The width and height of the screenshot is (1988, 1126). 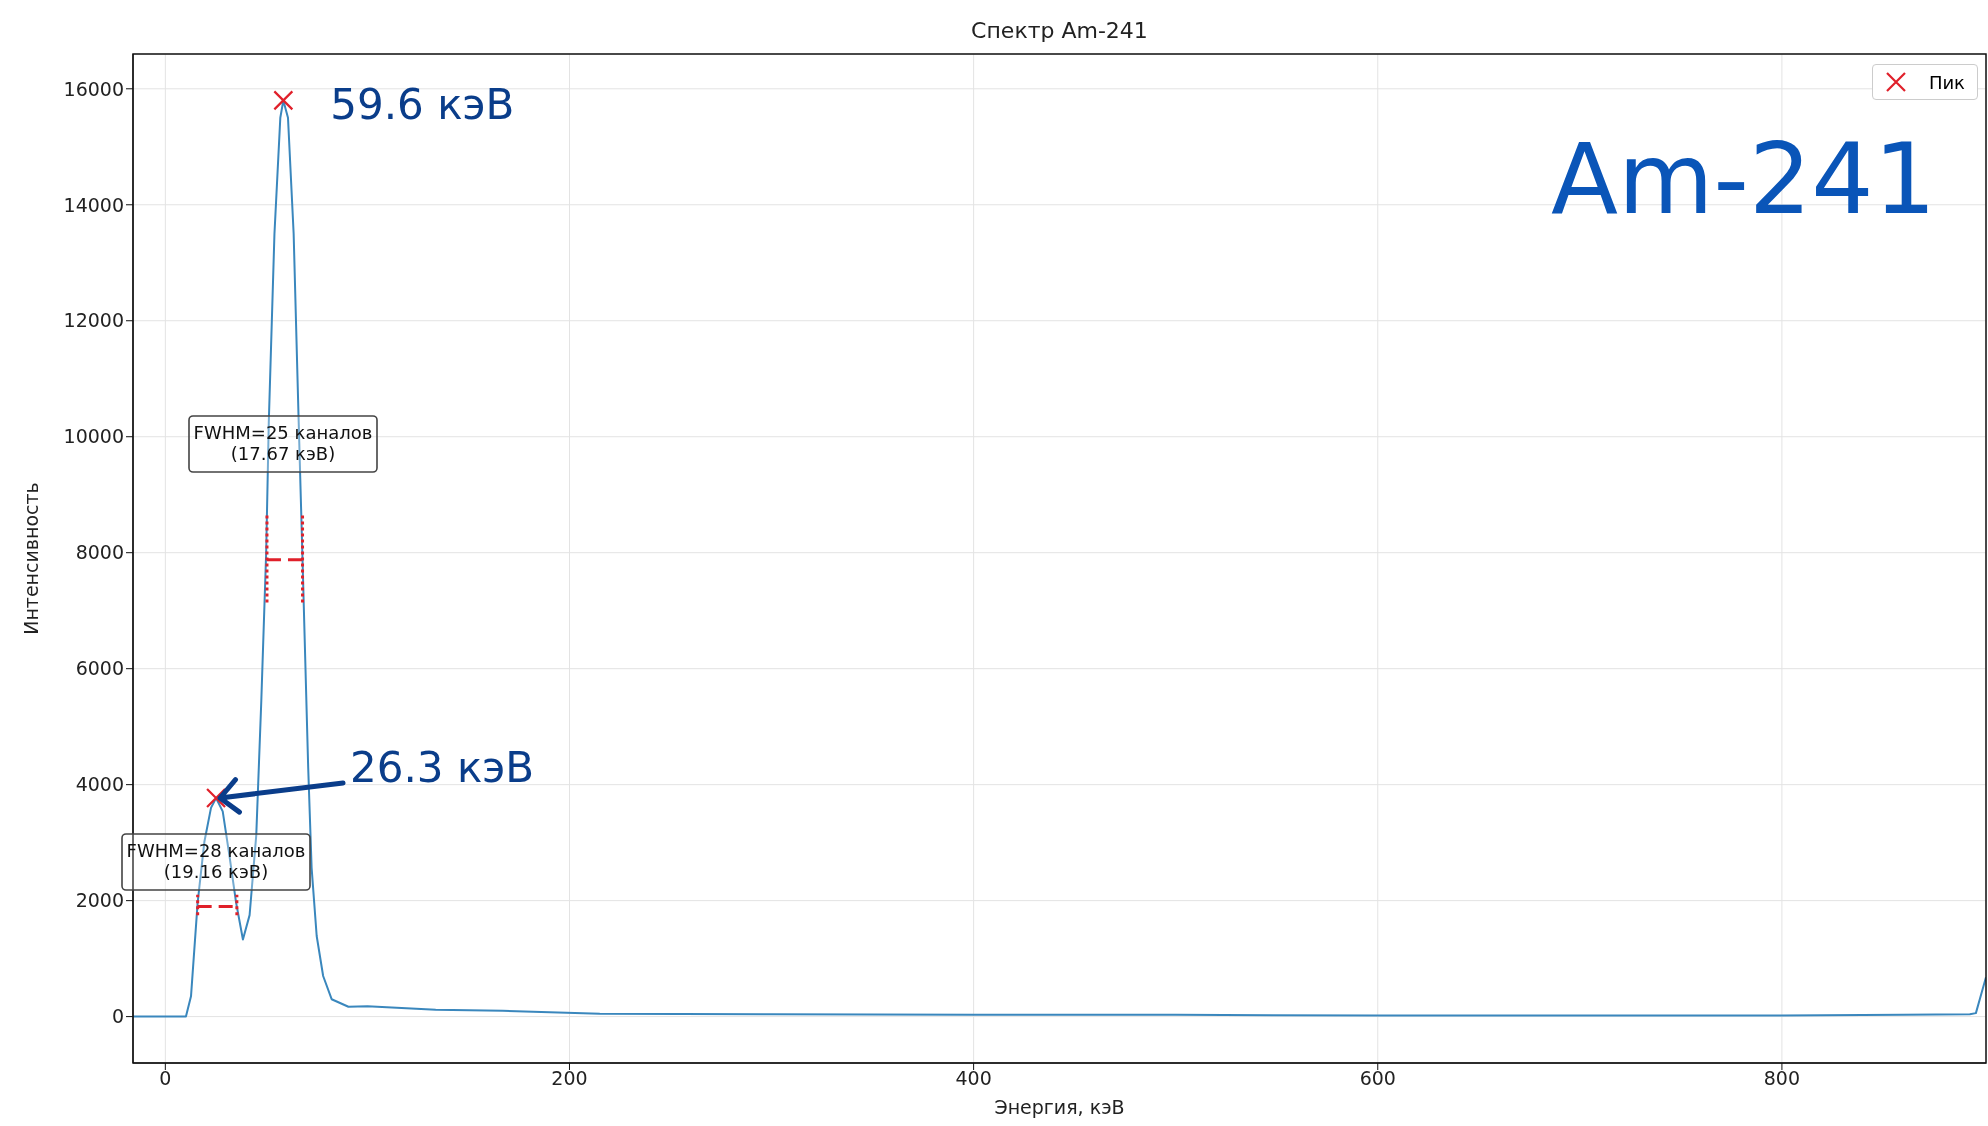 What do you see at coordinates (1782, 1078) in the screenshot?
I see `x-tick-label: 800` at bounding box center [1782, 1078].